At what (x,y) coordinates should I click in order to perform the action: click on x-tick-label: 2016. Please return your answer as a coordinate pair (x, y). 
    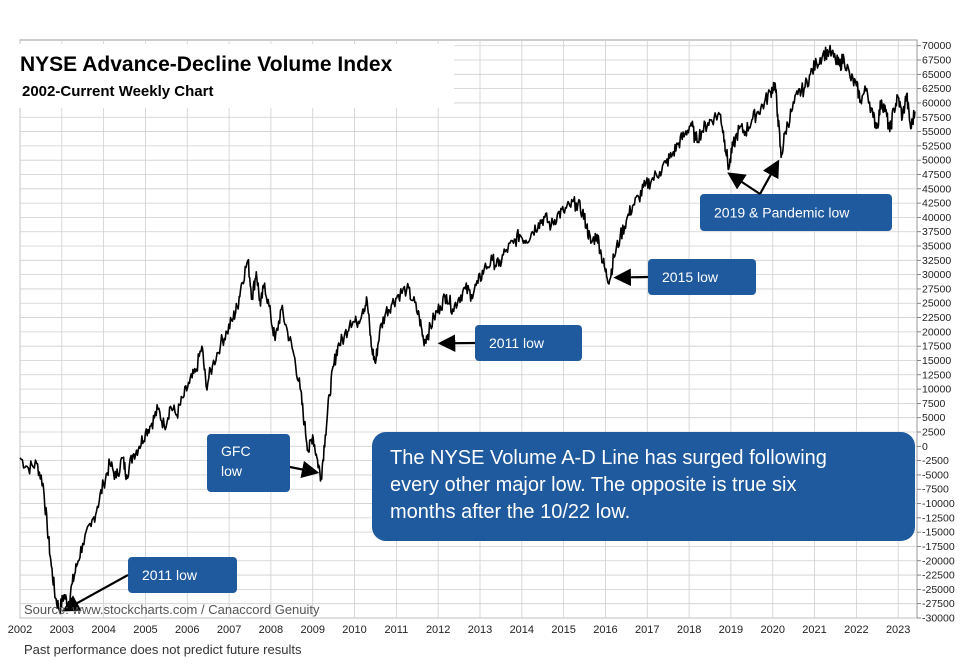
    Looking at the image, I should click on (605, 630).